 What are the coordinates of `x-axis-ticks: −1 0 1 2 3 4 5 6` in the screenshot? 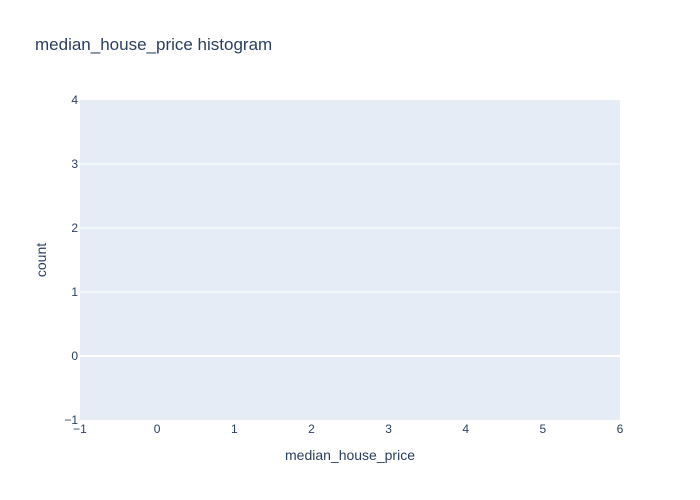 It's located at (348, 429).